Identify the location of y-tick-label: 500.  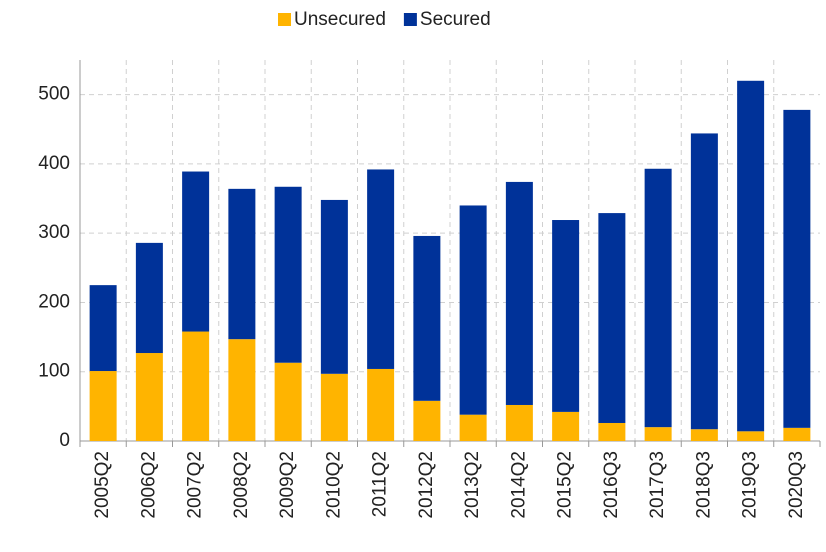
(54, 94).